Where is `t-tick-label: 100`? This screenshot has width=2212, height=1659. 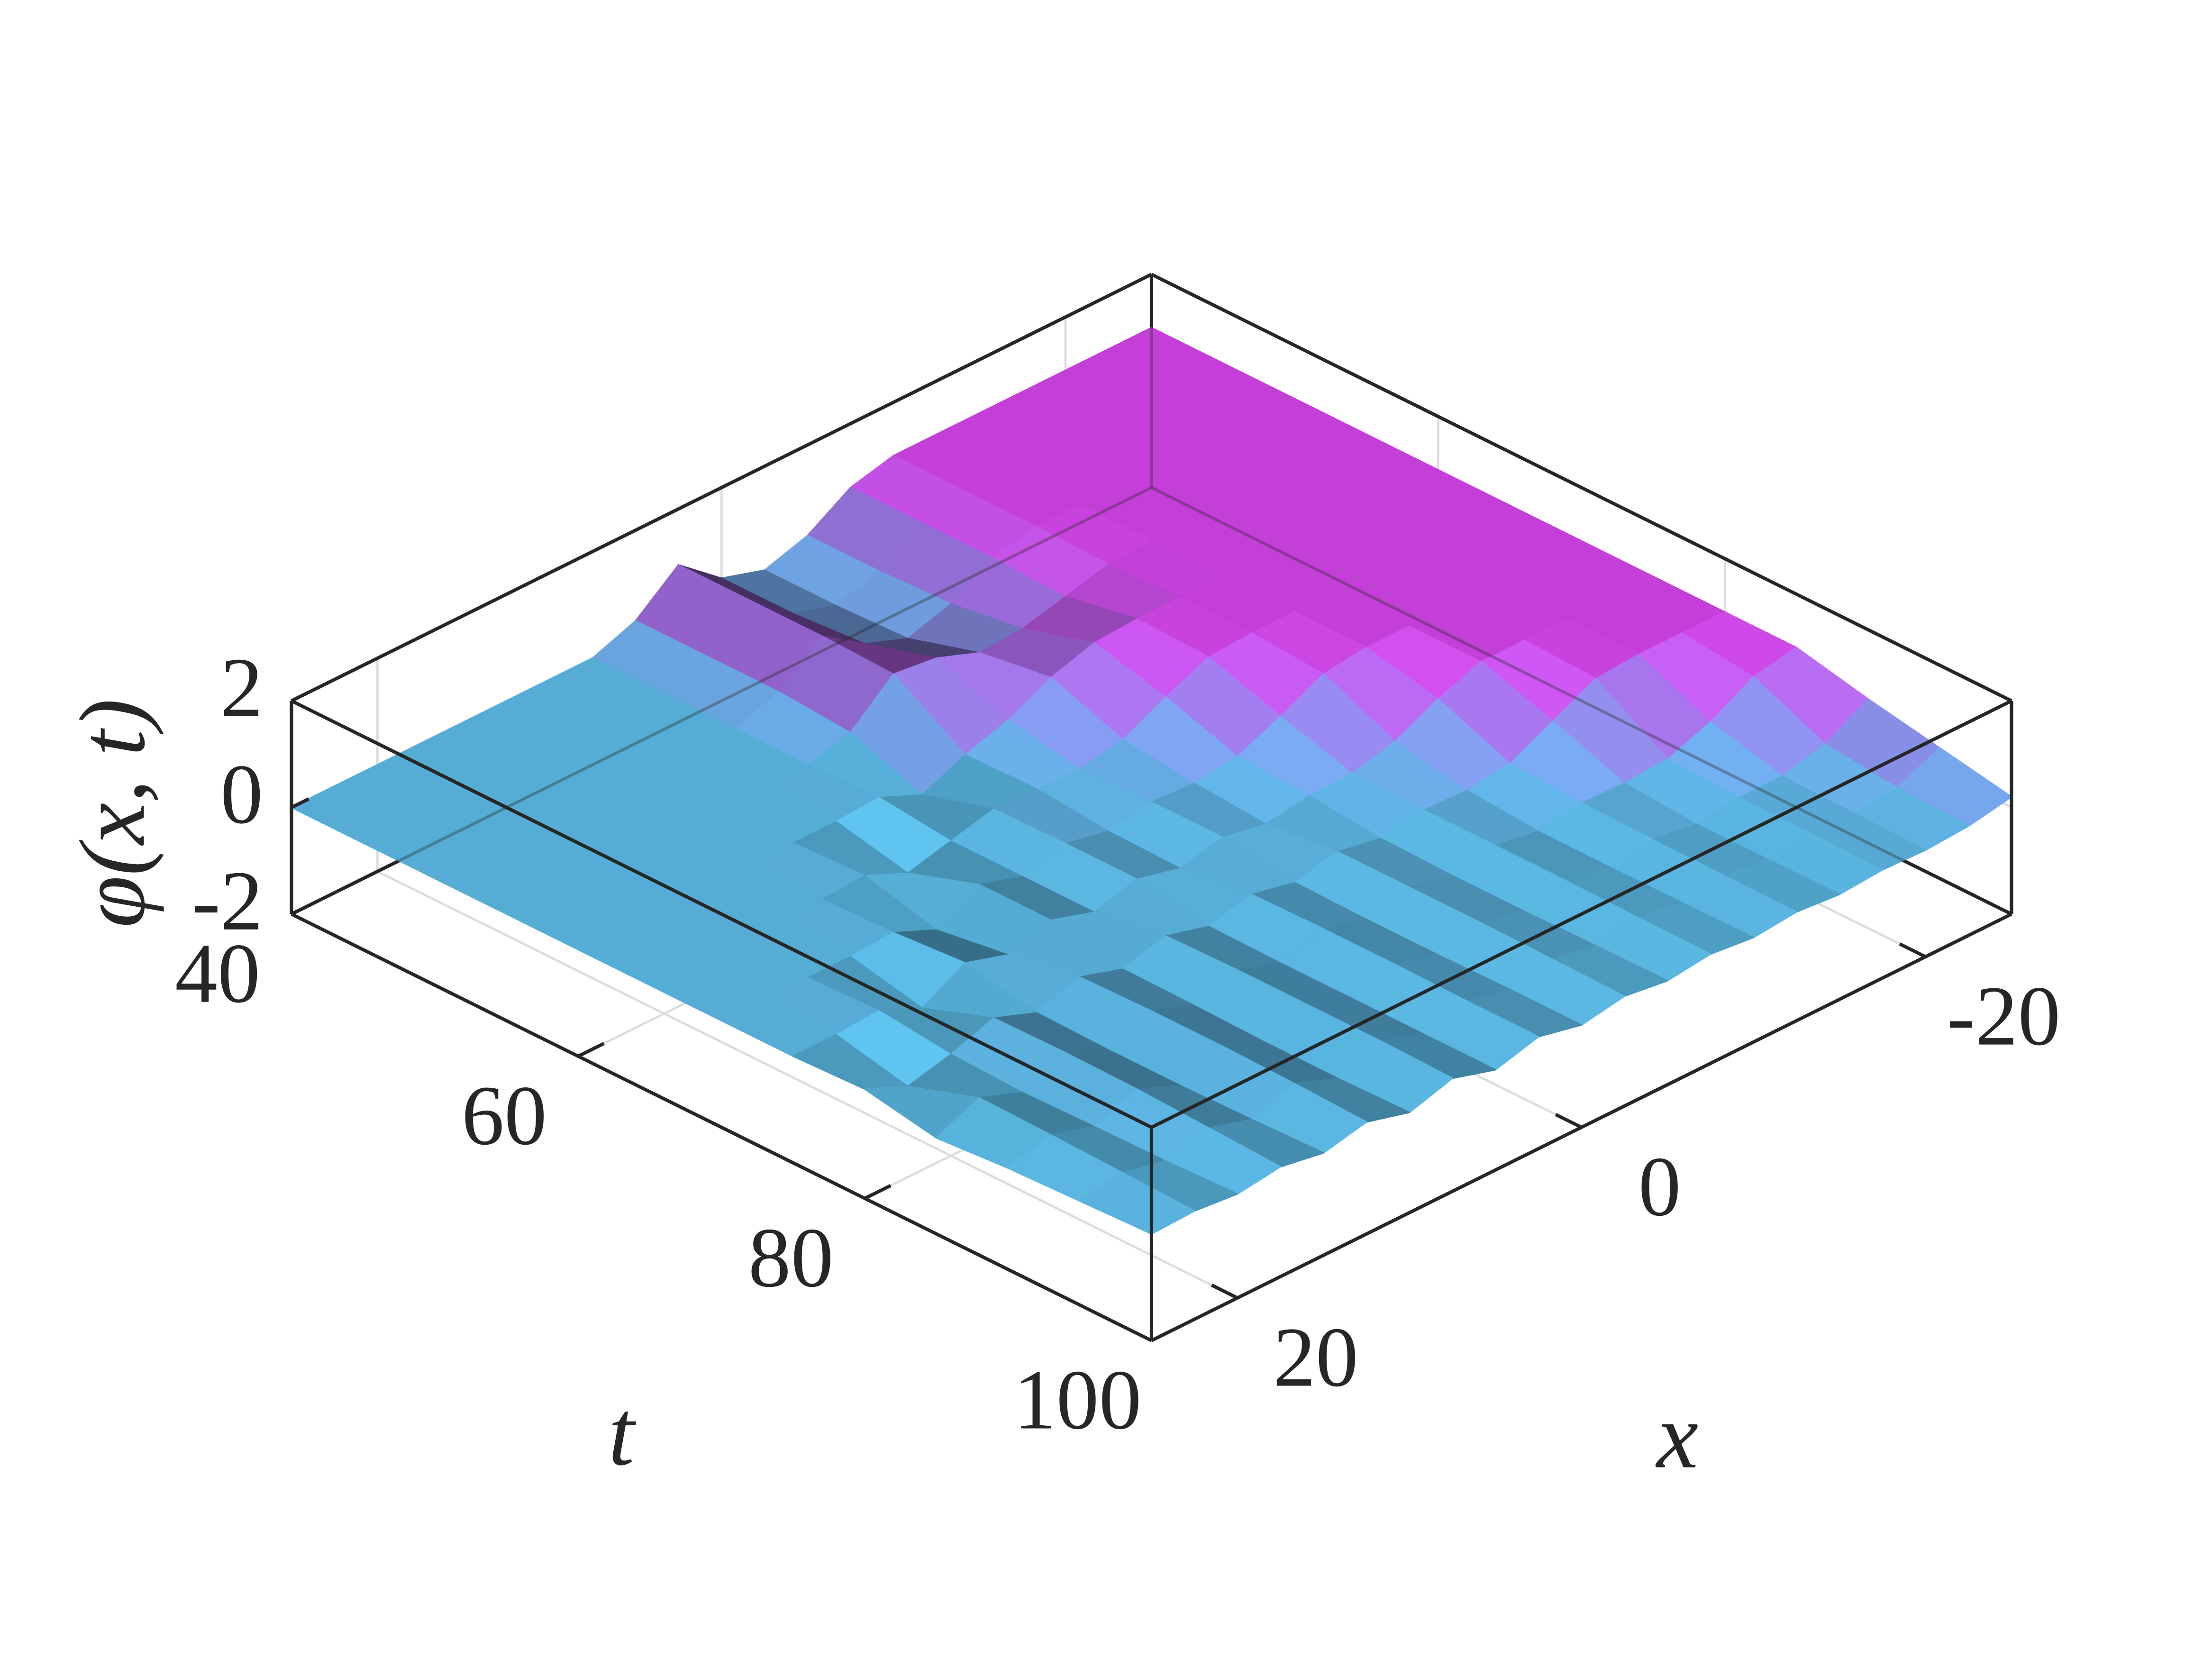 t-tick-label: 100 is located at coordinates (1078, 1399).